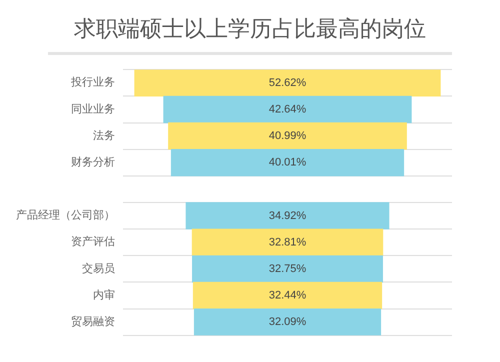 The width and height of the screenshot is (500, 362). What do you see at coordinates (104, 295) in the screenshot?
I see `category-label: 内审` at bounding box center [104, 295].